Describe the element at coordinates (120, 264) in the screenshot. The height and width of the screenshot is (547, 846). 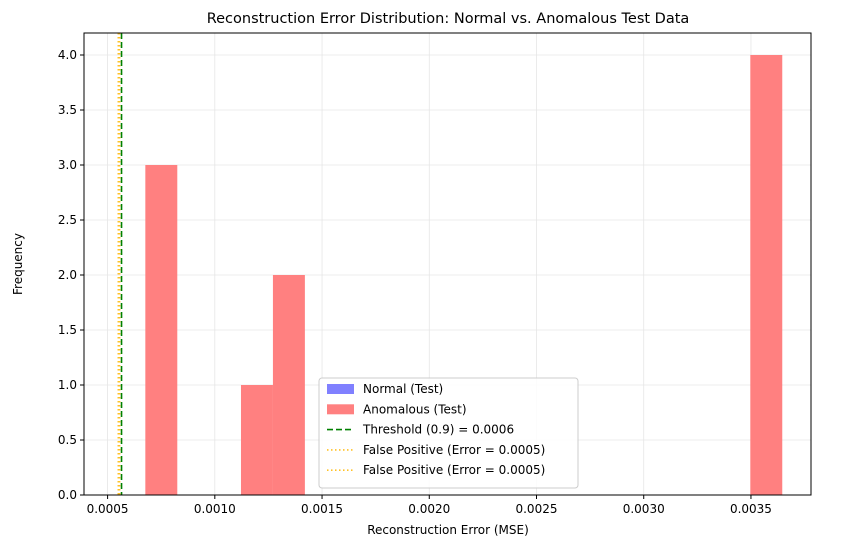
I see `reference-lines` at that location.